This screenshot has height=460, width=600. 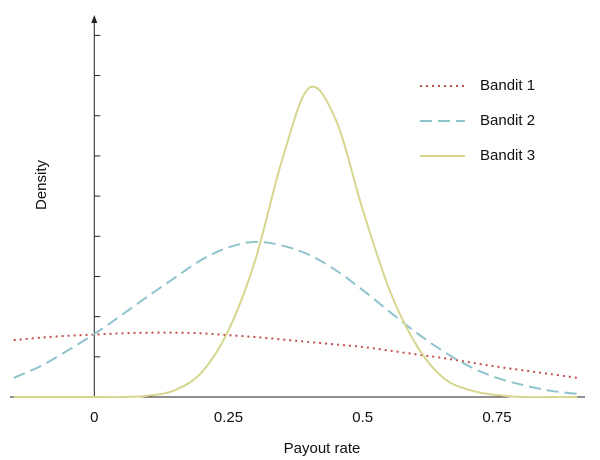 What do you see at coordinates (228, 417) in the screenshot?
I see `x-tick-label: 0.25` at bounding box center [228, 417].